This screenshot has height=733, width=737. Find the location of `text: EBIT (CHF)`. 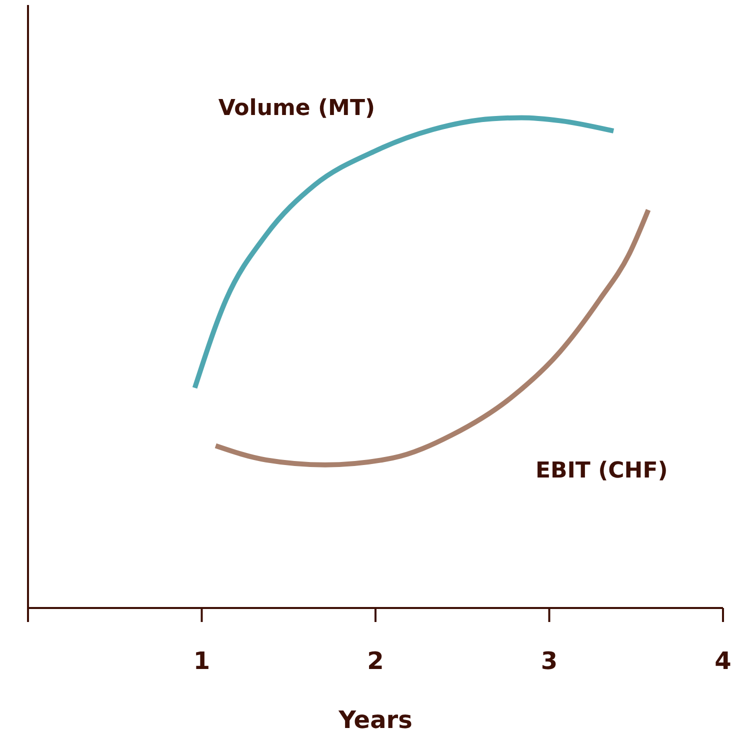

text: EBIT (CHF) is located at coordinates (601, 471).